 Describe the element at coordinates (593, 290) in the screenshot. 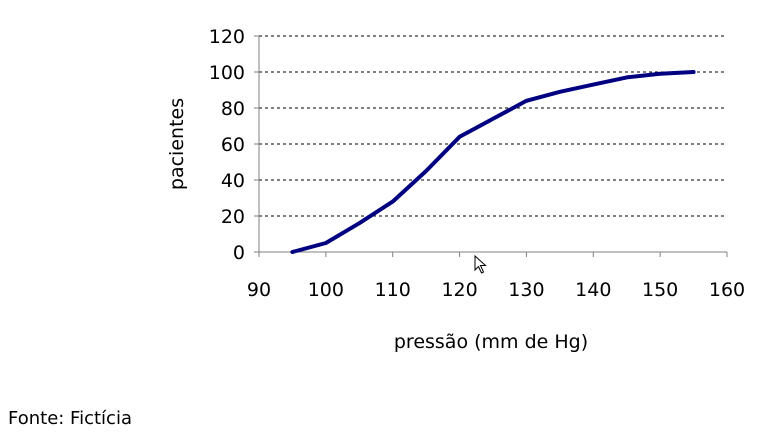

I see `x-tick-label: 140` at that location.